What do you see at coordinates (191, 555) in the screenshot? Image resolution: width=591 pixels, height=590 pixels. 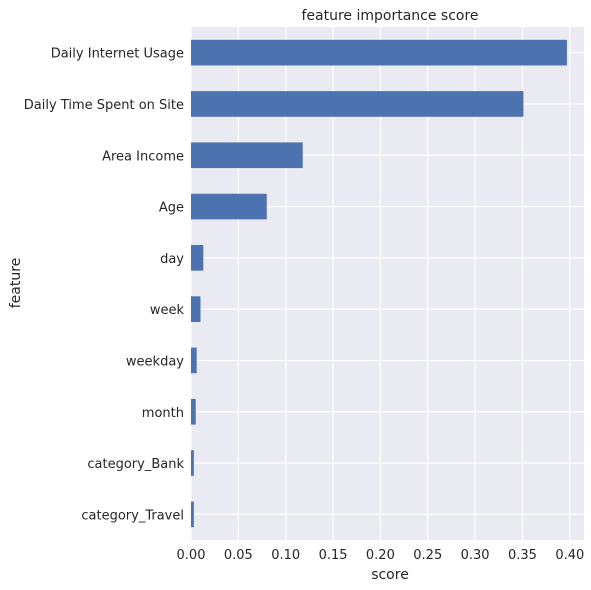 I see `x-tick-label: 0.00` at bounding box center [191, 555].